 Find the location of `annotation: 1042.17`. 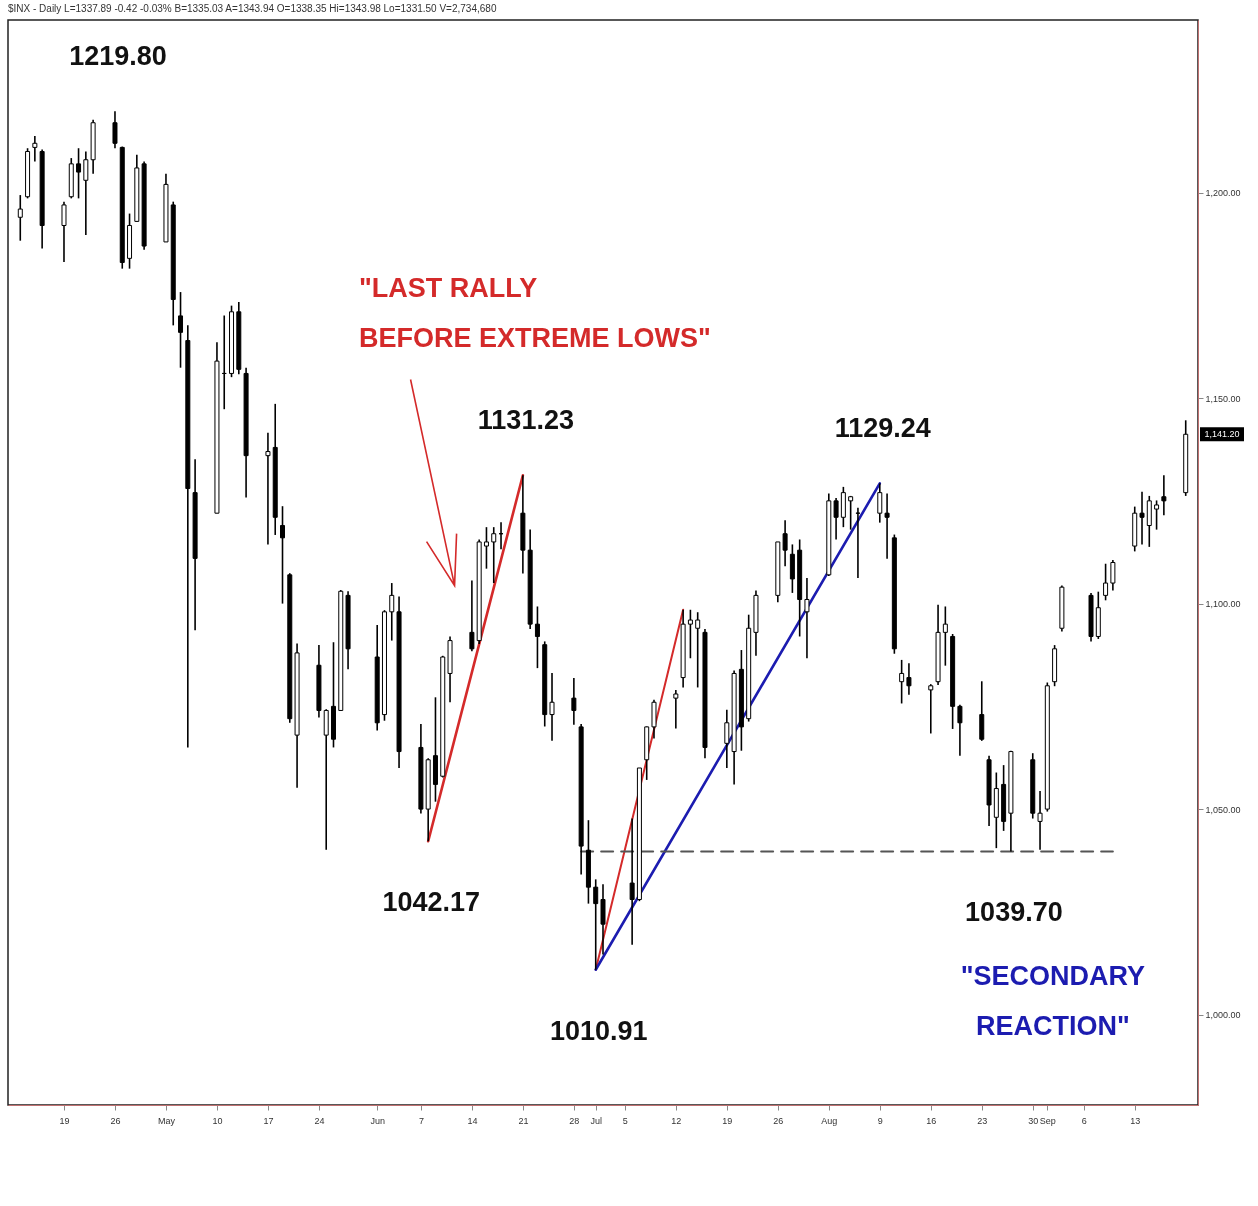

annotation: 1042.17 is located at coordinates (431, 902).